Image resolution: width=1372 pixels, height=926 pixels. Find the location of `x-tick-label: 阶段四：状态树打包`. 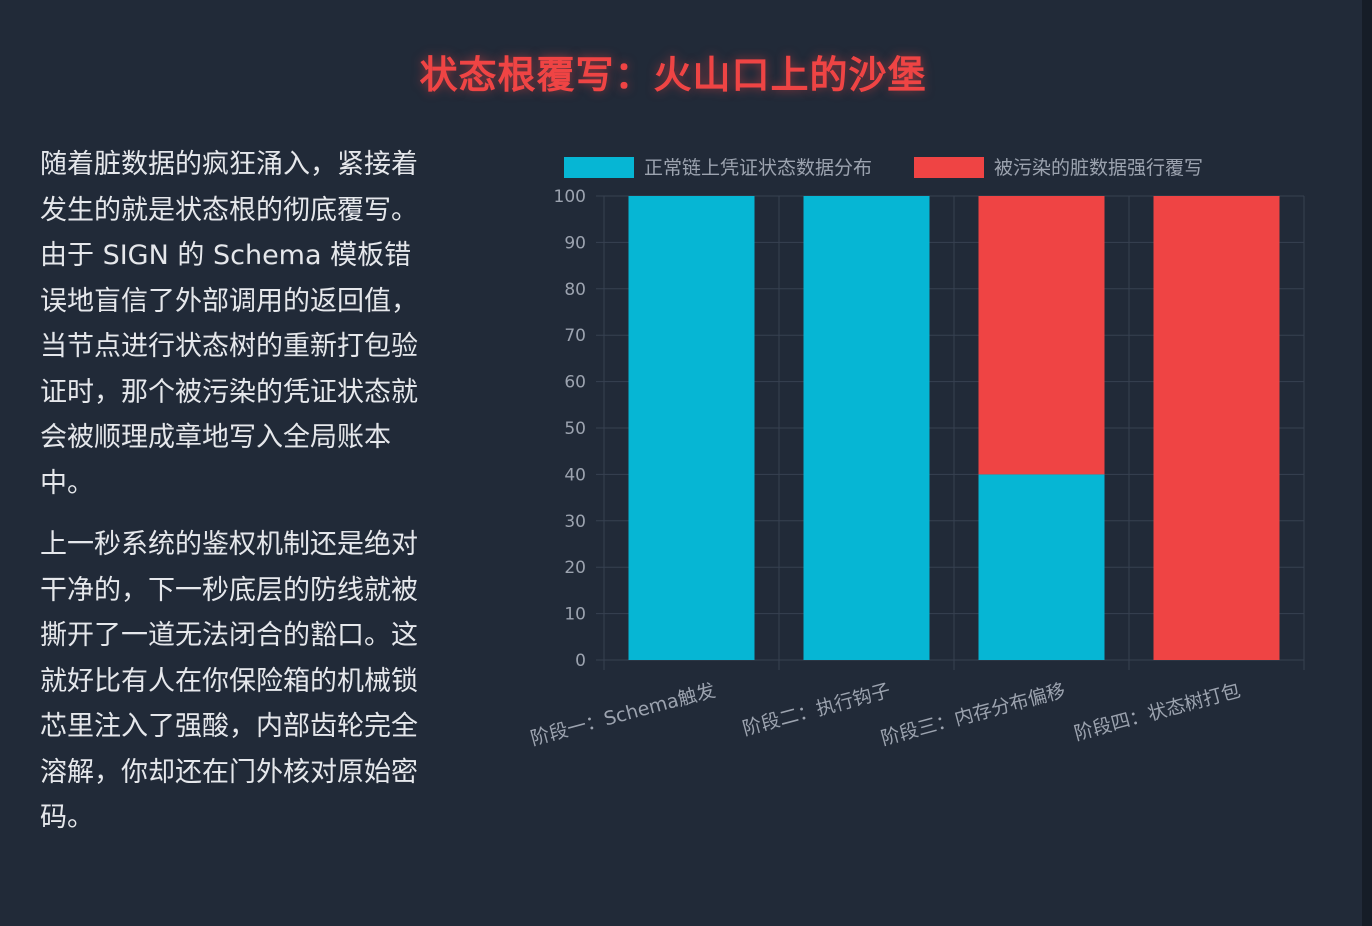

x-tick-label: 阶段四：状态树打包 is located at coordinates (1157, 713).